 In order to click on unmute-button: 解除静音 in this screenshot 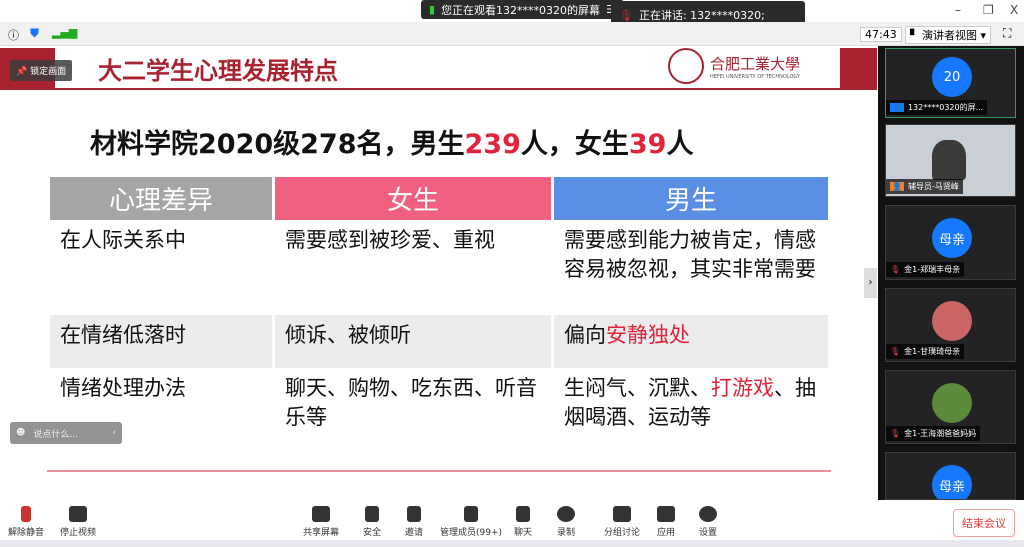, I will do `click(26, 522)`.